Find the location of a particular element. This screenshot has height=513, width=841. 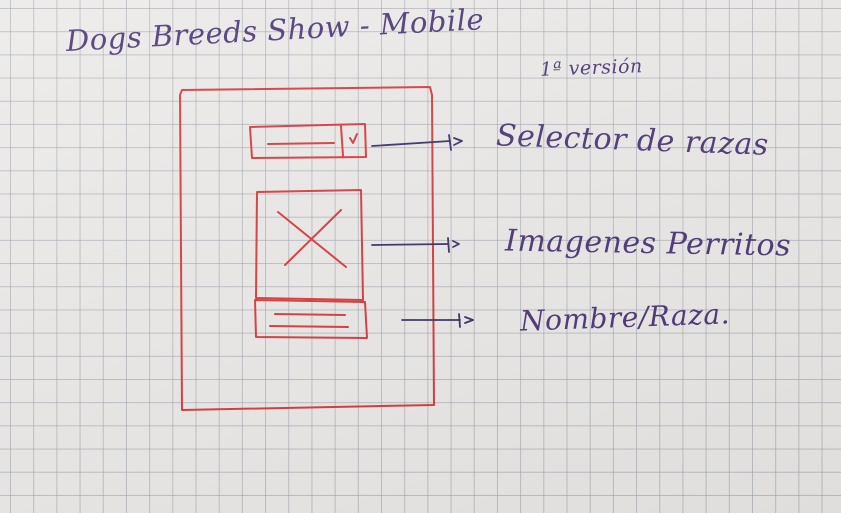

dog-image-placeholder is located at coordinates (309, 245).